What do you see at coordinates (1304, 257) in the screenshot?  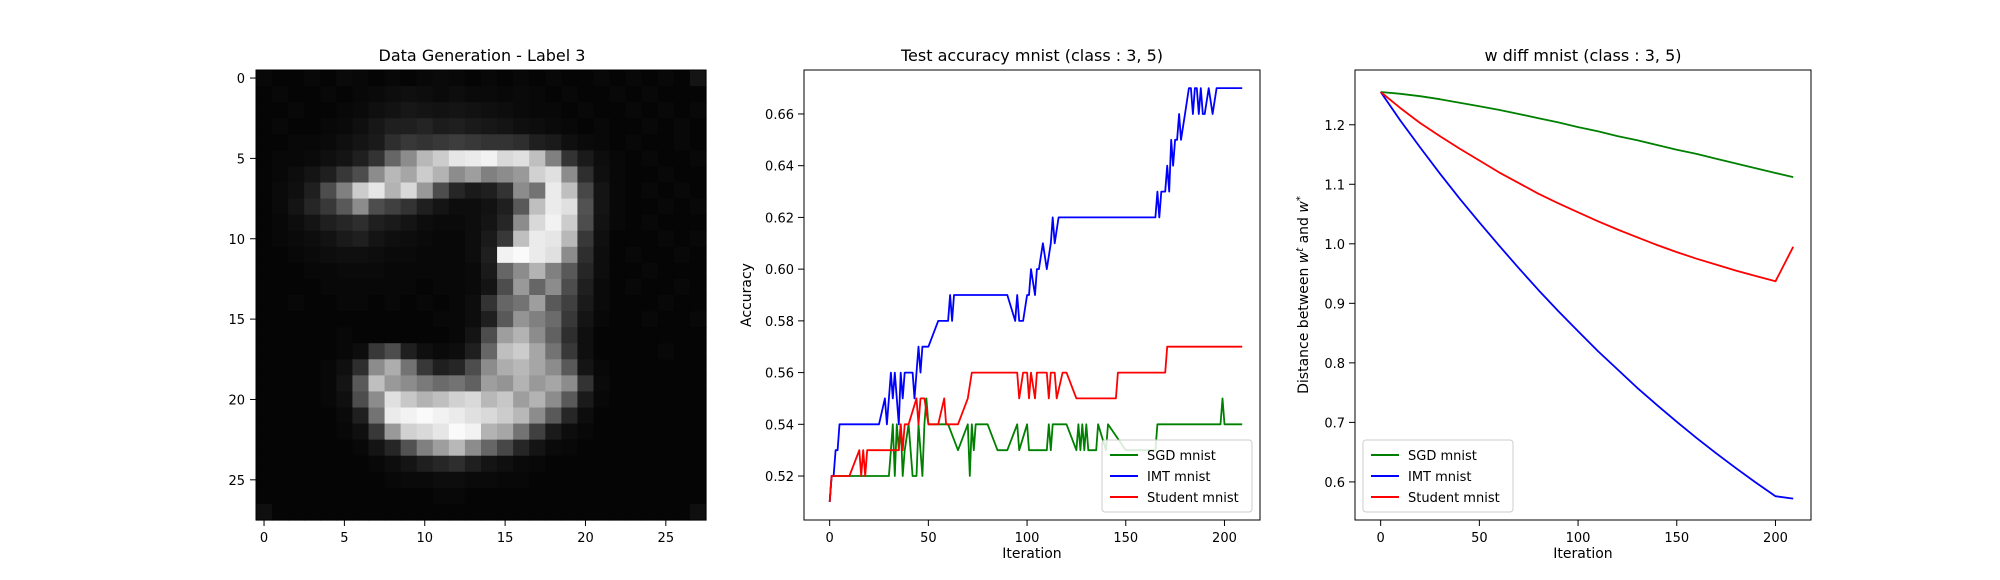 I see `wdiff-ylabel-wt: w` at bounding box center [1304, 257].